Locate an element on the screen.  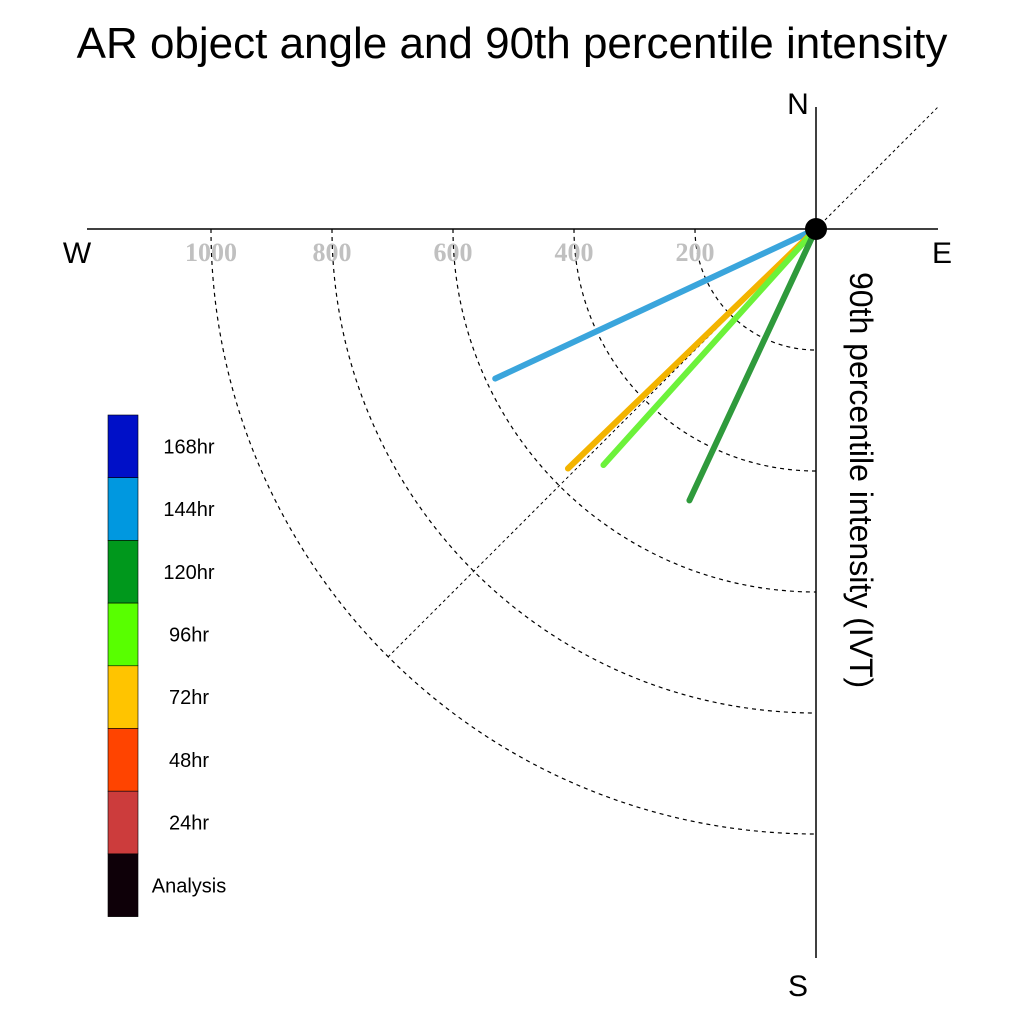
ring-label-1000: 1000 is located at coordinates (211, 252).